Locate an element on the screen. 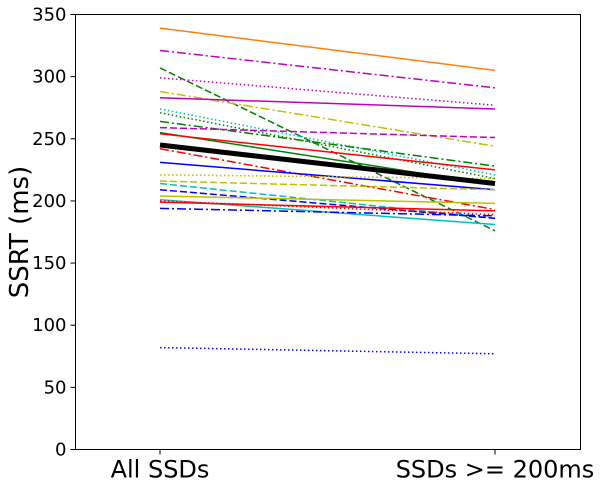 This screenshot has height=487, width=601. y-tick-label: 150 is located at coordinates (49, 263).